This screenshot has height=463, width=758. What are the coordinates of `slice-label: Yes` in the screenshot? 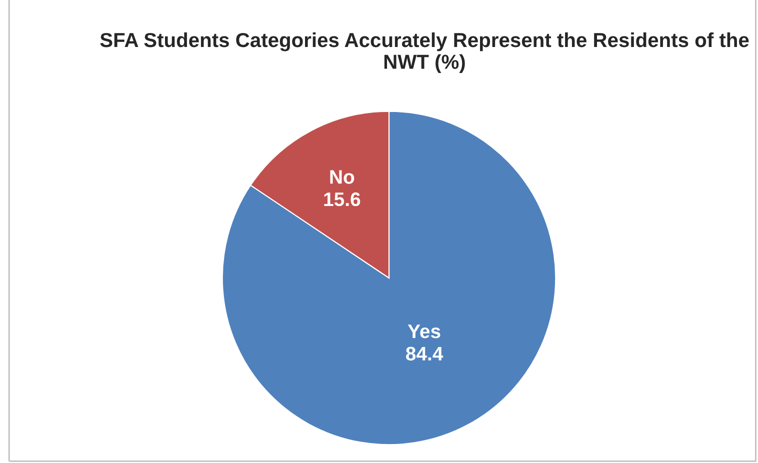 It's located at (424, 331).